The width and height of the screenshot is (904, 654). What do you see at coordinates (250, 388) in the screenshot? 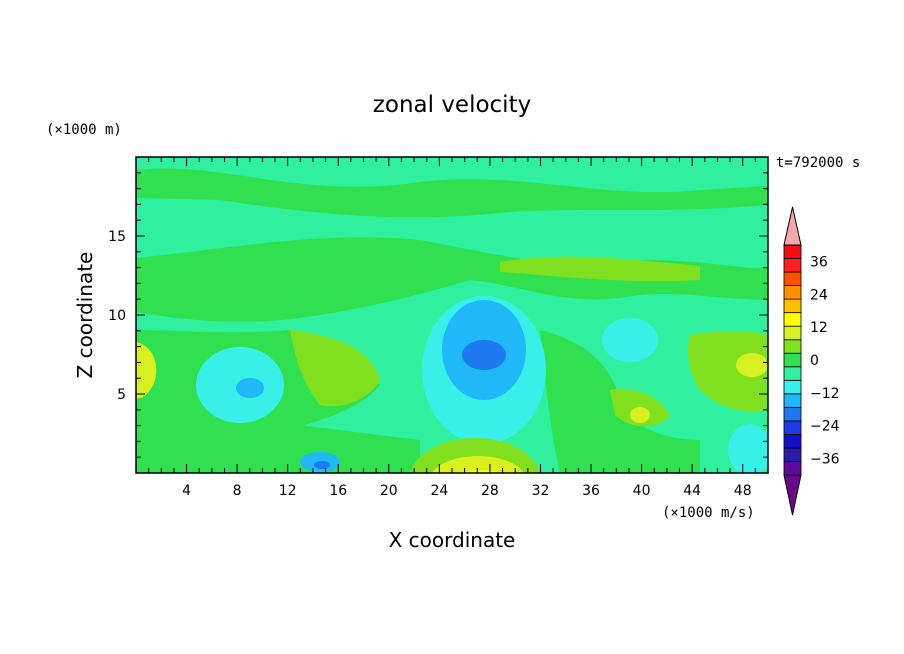
I see `blob-left-core` at bounding box center [250, 388].